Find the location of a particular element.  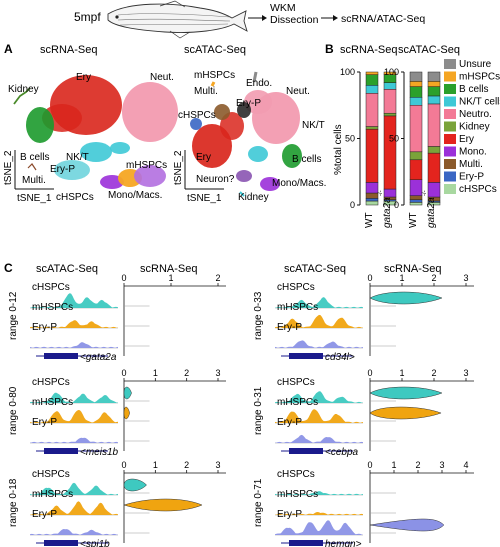

track-label: mHSPCs is located at coordinates (297, 402).